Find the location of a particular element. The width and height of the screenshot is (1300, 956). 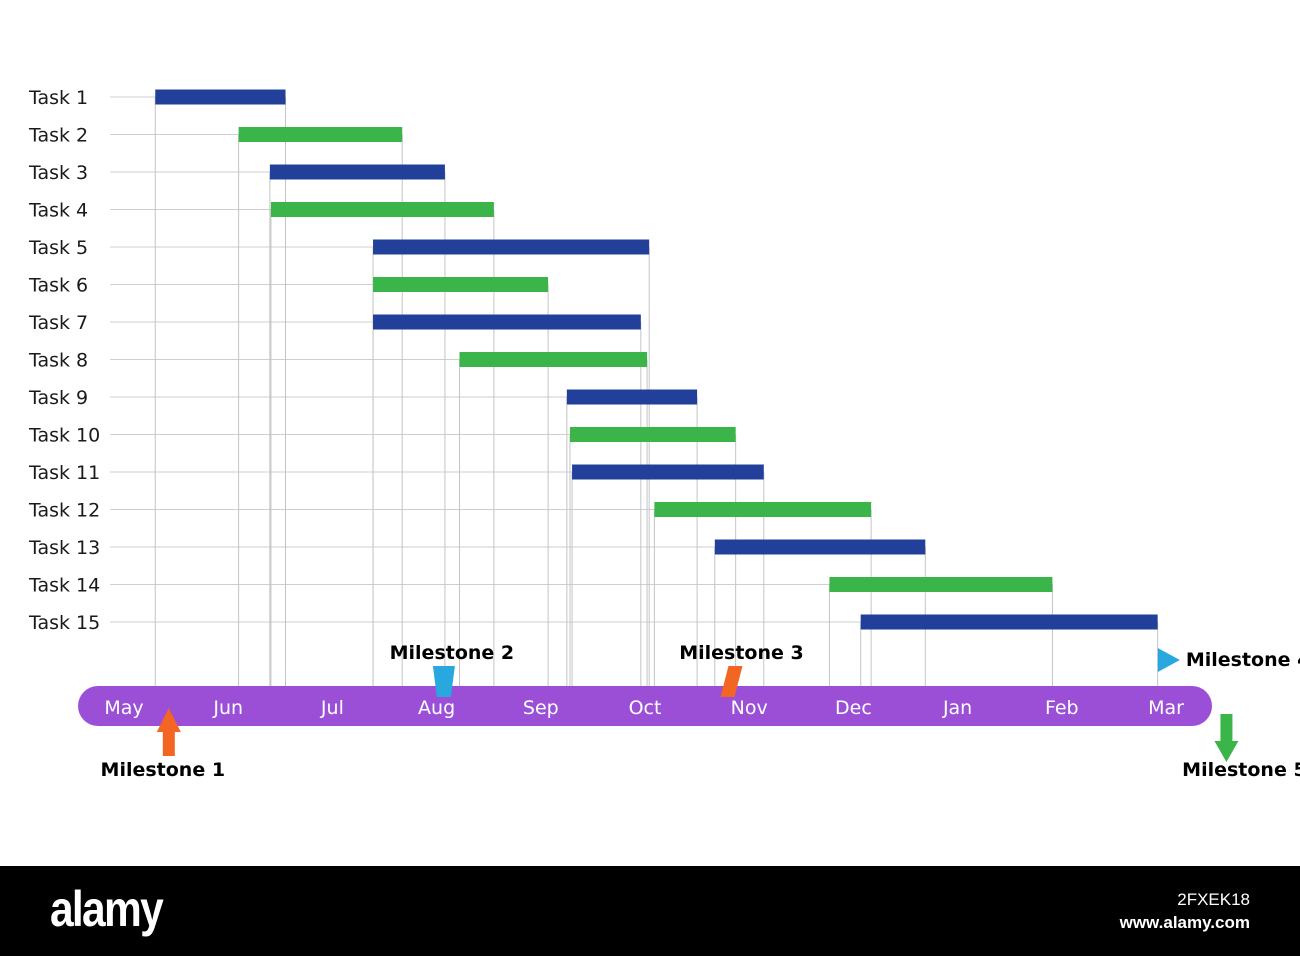

milestone-label: Milestone 4 is located at coordinates (1243, 660).